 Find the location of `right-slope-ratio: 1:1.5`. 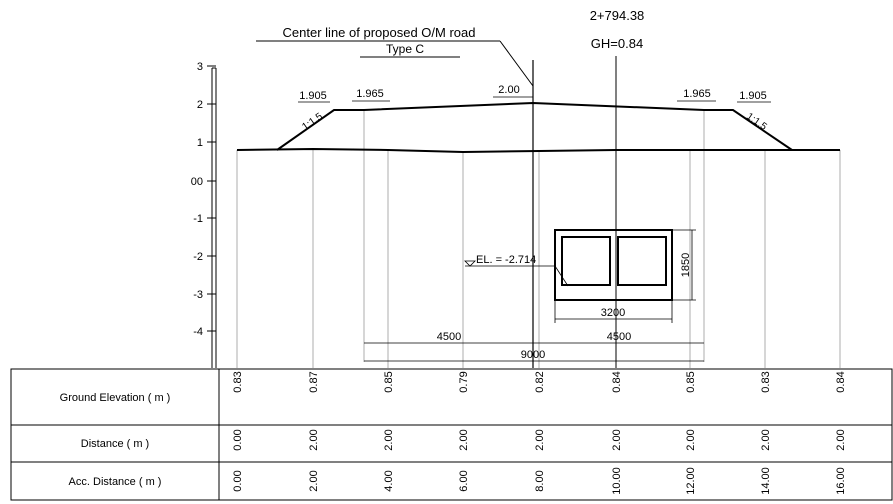

right-slope-ratio: 1:1.5 is located at coordinates (756, 122).